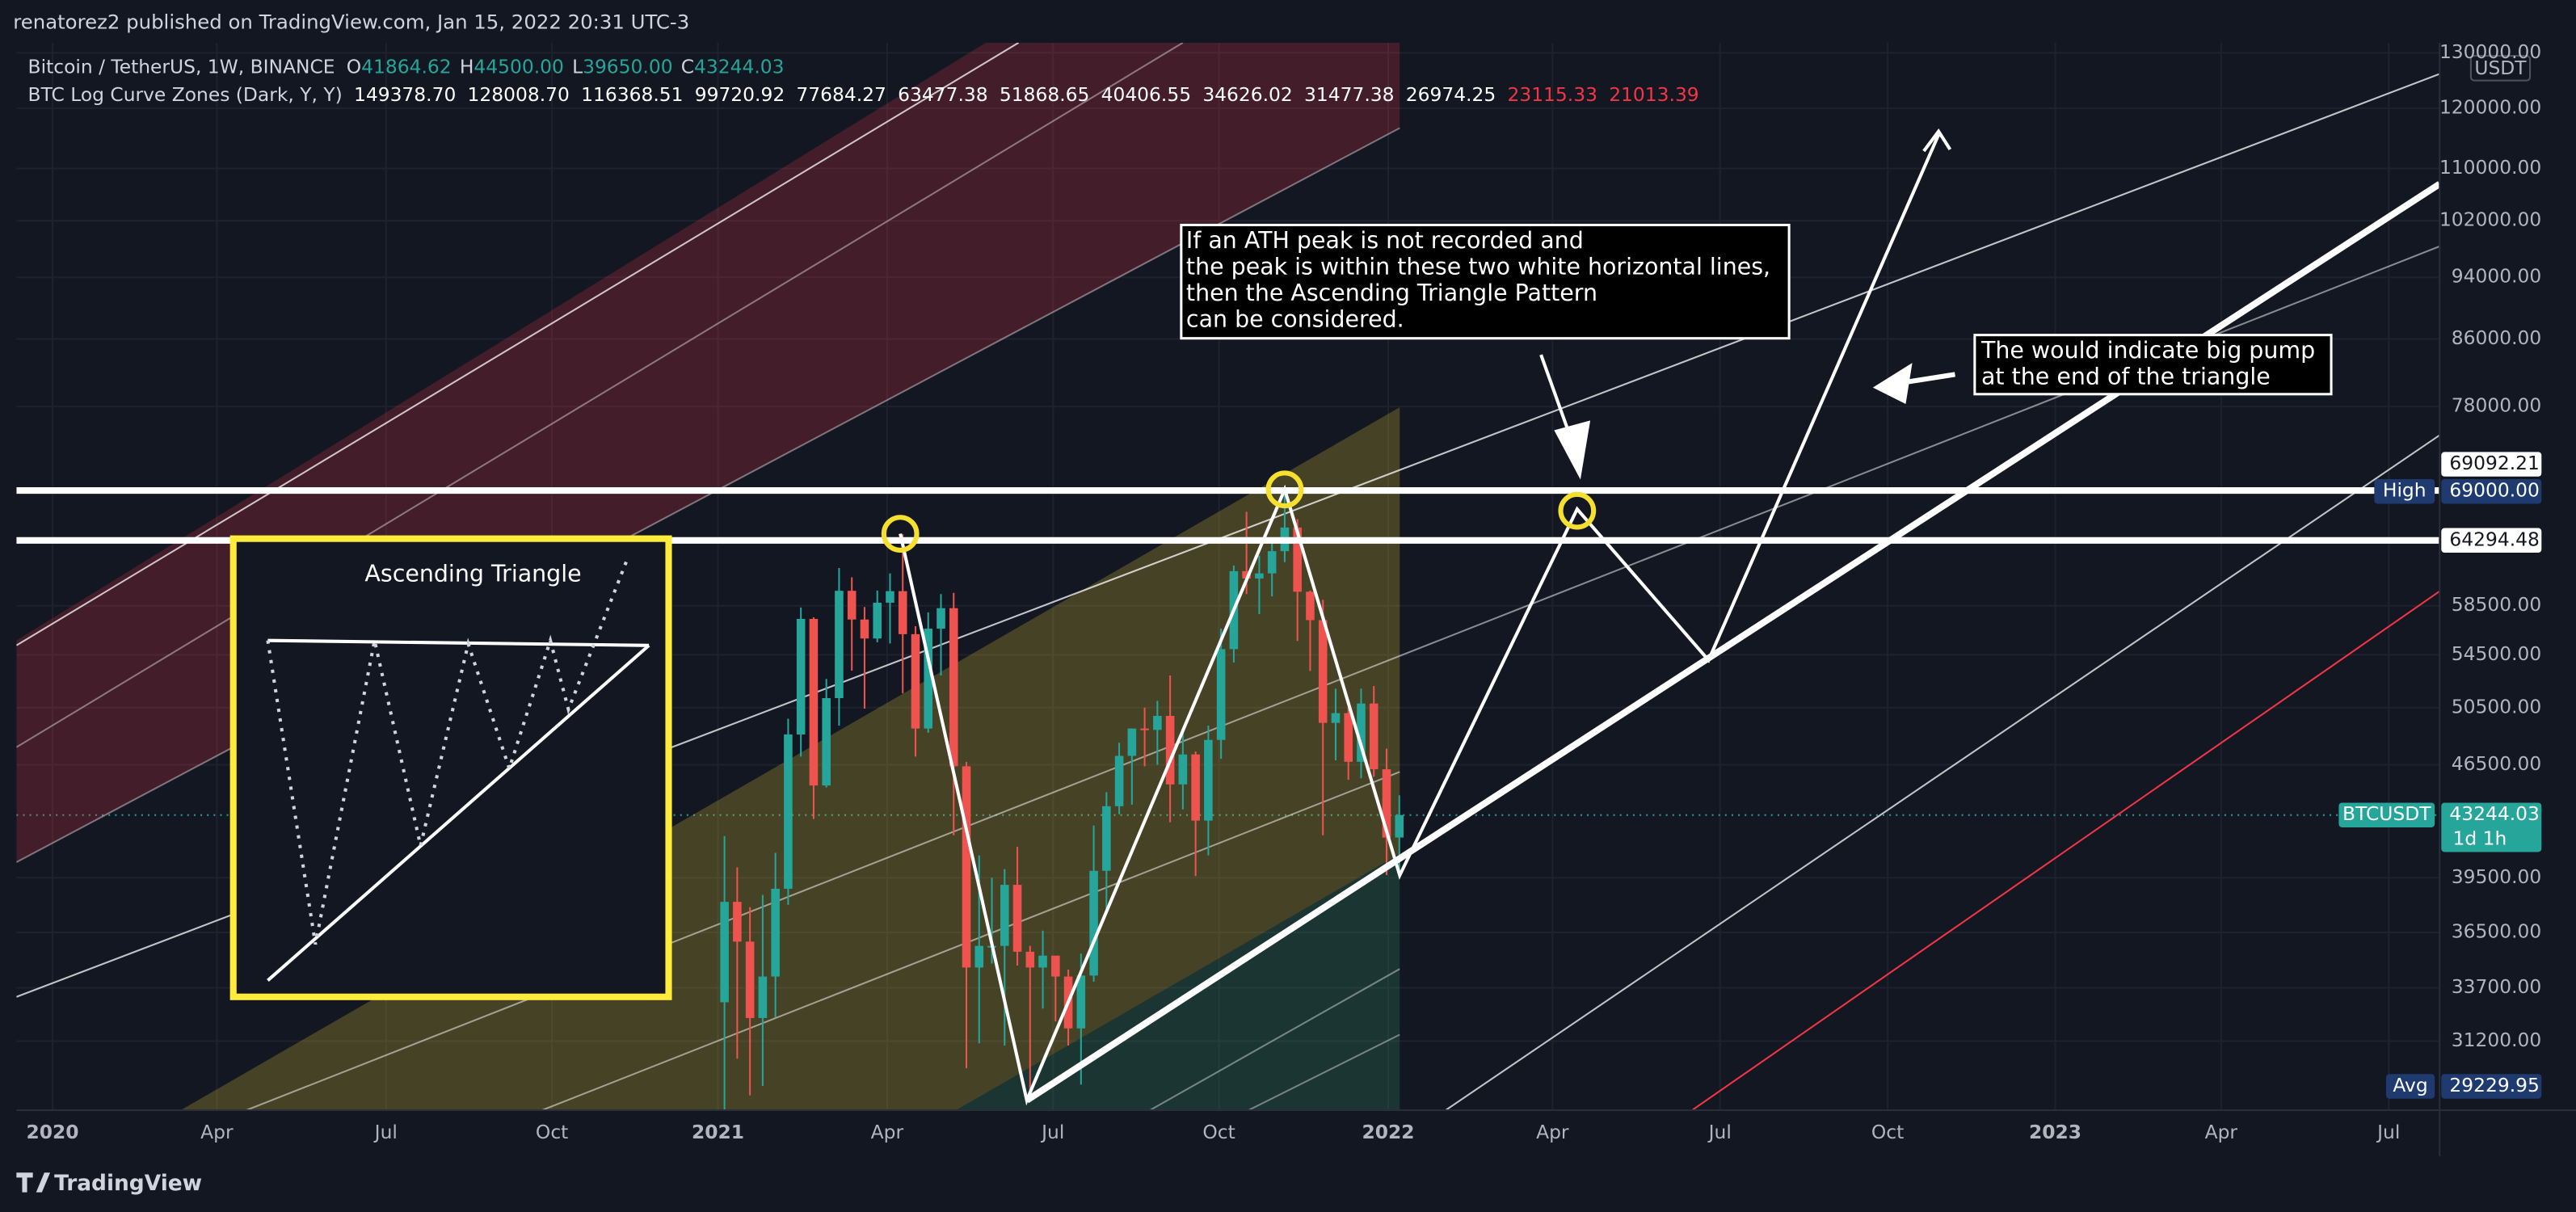 The image size is (2576, 1212). Describe the element at coordinates (2494, 813) in the screenshot. I see `price-tag-label: 43244.03` at that location.